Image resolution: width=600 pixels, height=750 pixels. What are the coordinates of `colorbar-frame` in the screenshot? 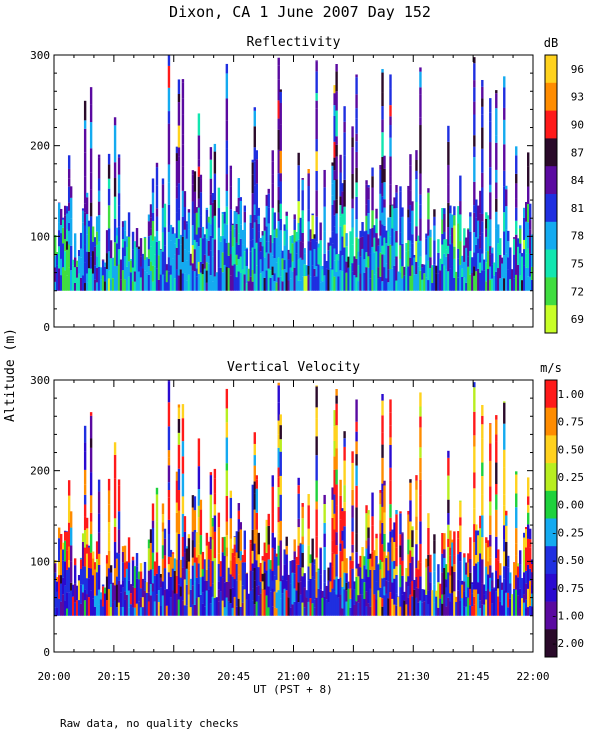 It's located at (551, 194).